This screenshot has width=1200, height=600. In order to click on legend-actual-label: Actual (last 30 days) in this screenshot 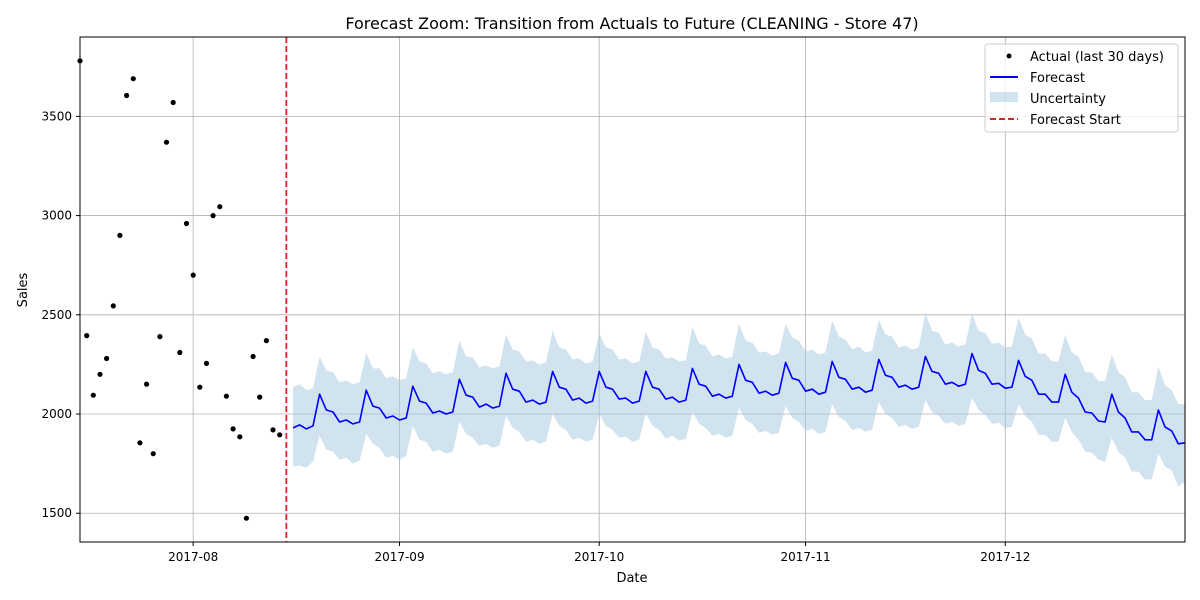, I will do `click(1097, 57)`.